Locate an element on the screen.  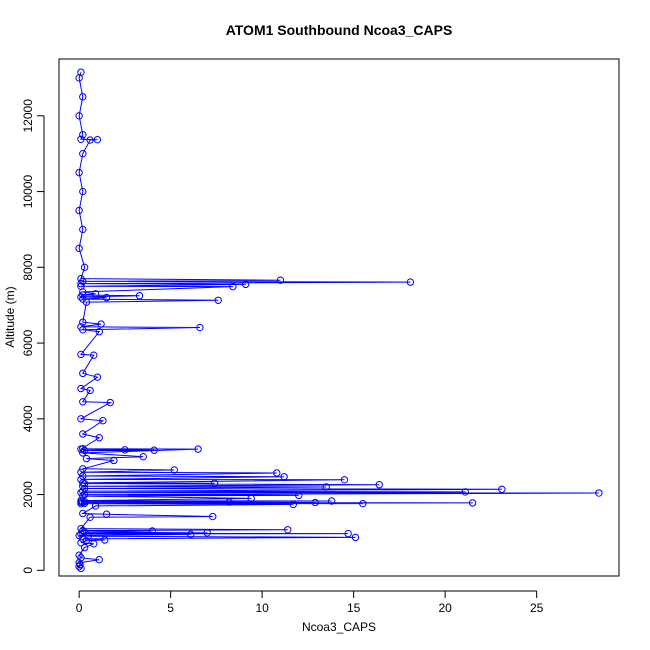
x-tick-label: 10 is located at coordinates (262, 608).